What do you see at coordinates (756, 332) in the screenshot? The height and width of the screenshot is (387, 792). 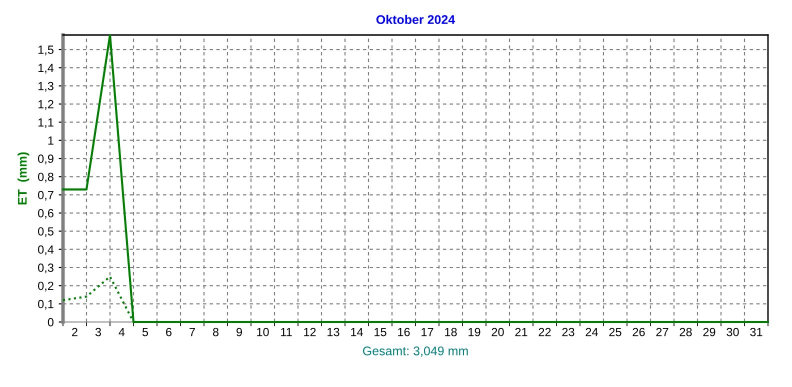 I see `x-tick-label: 31` at bounding box center [756, 332].